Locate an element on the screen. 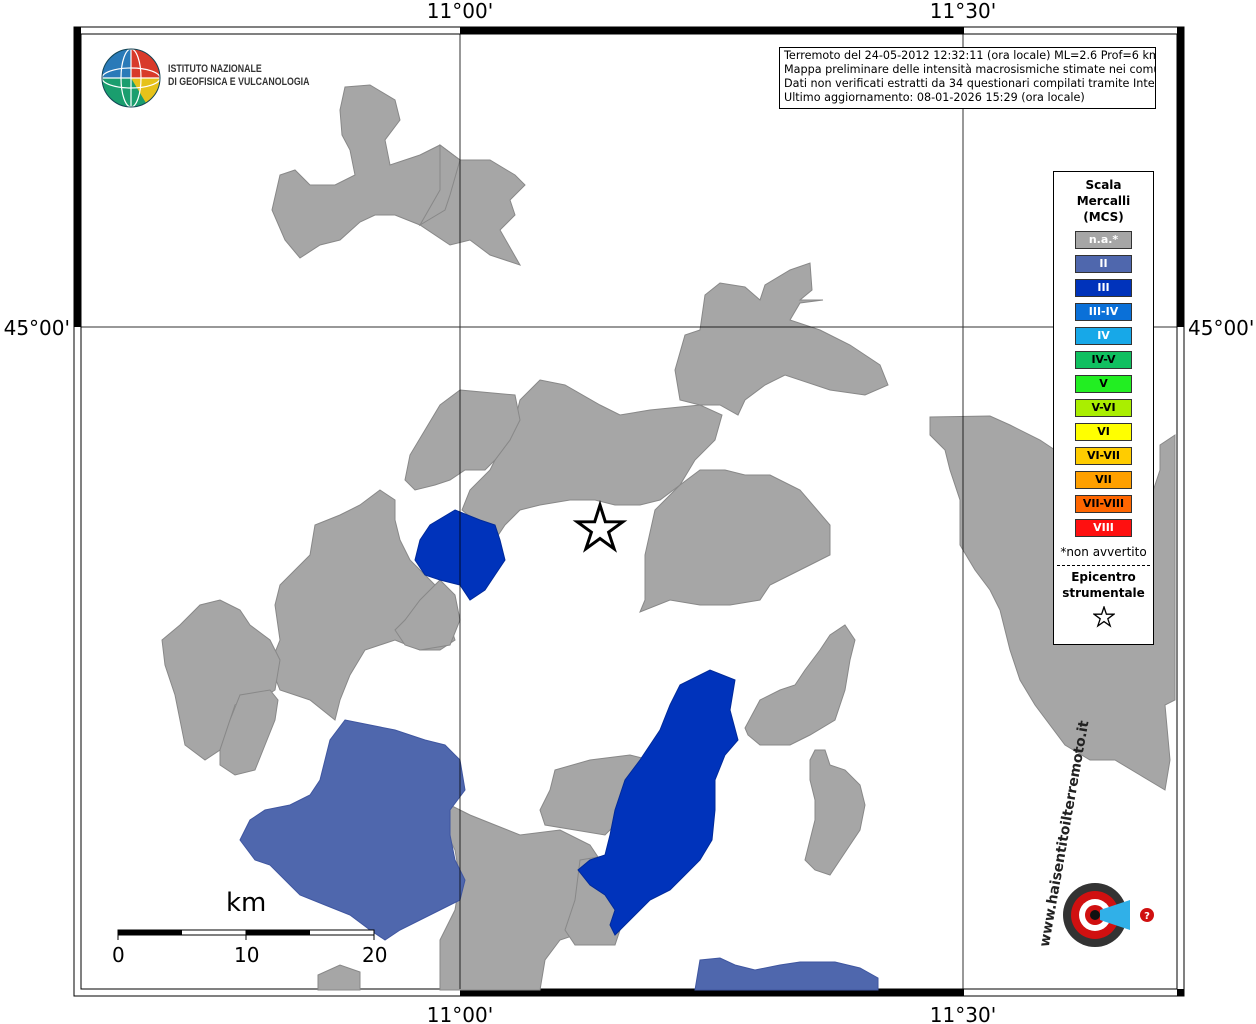  lat-label-right: 45°00' is located at coordinates (1221, 328).